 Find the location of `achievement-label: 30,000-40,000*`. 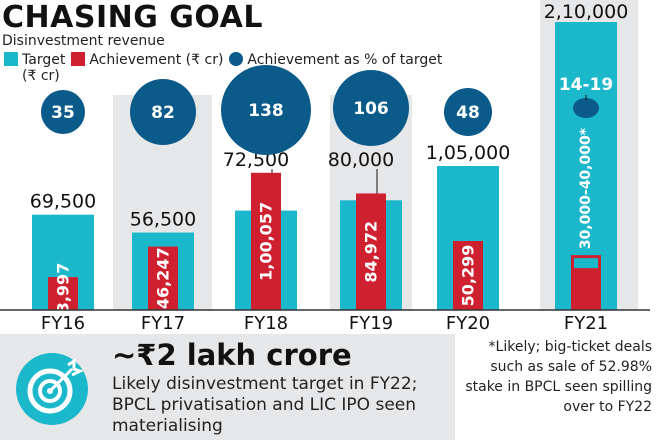

achievement-label: 30,000-40,000* is located at coordinates (586, 188).